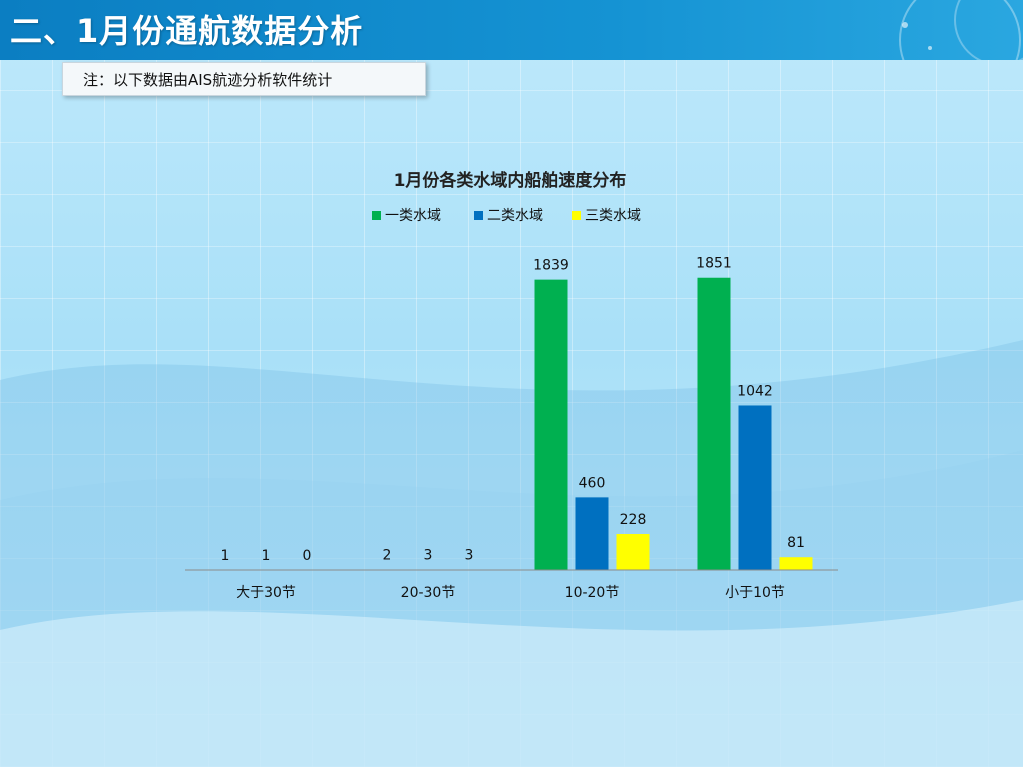 Image resolution: width=1023 pixels, height=767 pixels. I want to click on data-label-2-4: 1042, so click(755, 391).